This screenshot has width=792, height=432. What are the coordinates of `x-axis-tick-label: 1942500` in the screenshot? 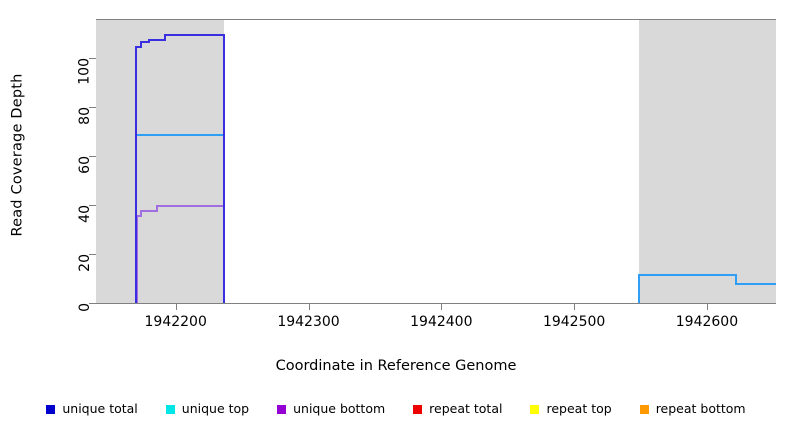 It's located at (574, 322).